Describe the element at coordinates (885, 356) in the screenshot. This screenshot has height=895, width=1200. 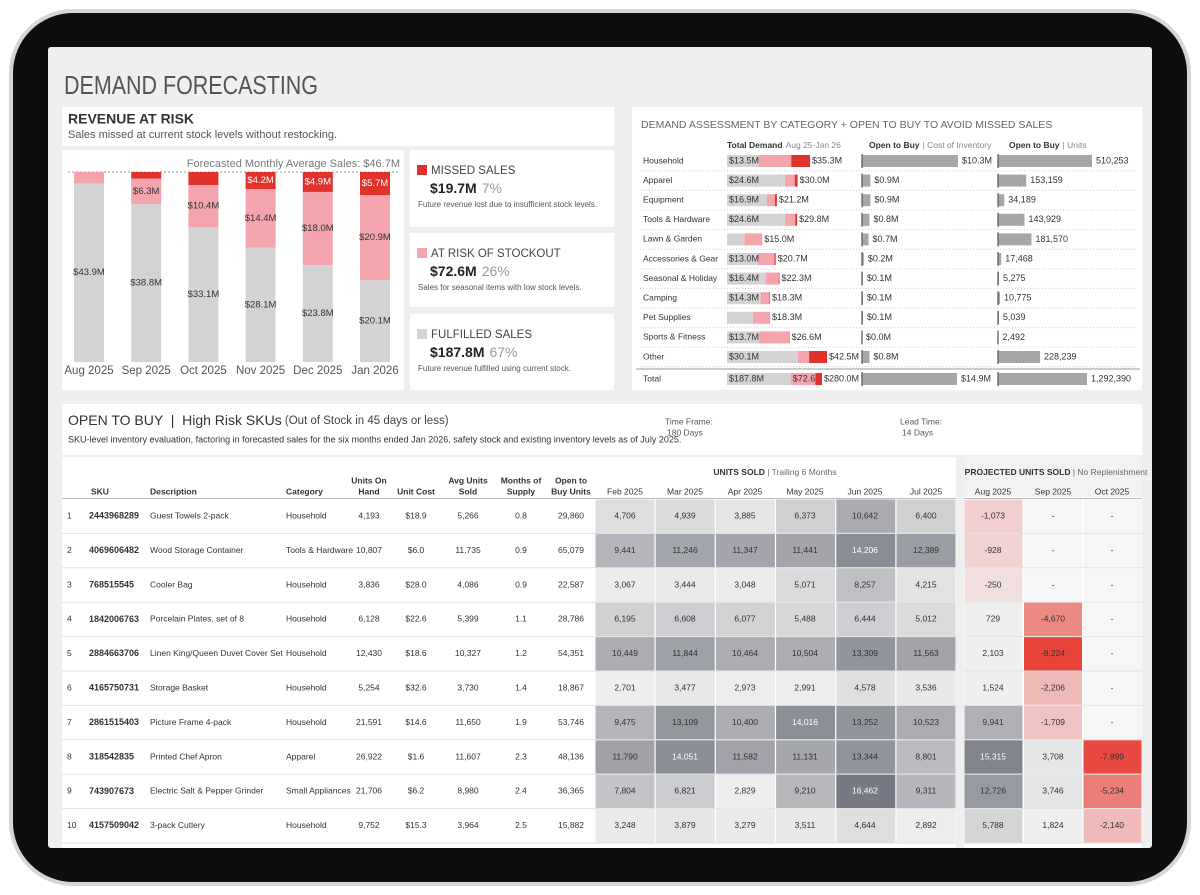
I see `value-label: $0.8M` at that location.